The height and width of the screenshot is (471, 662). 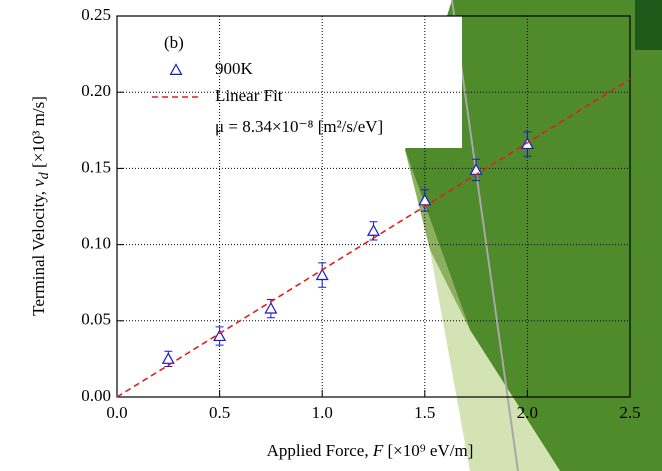 What do you see at coordinates (40, 206) in the screenshot?
I see `y-axis-label: Terminal Velocity, vd [×10³ m/s]` at bounding box center [40, 206].